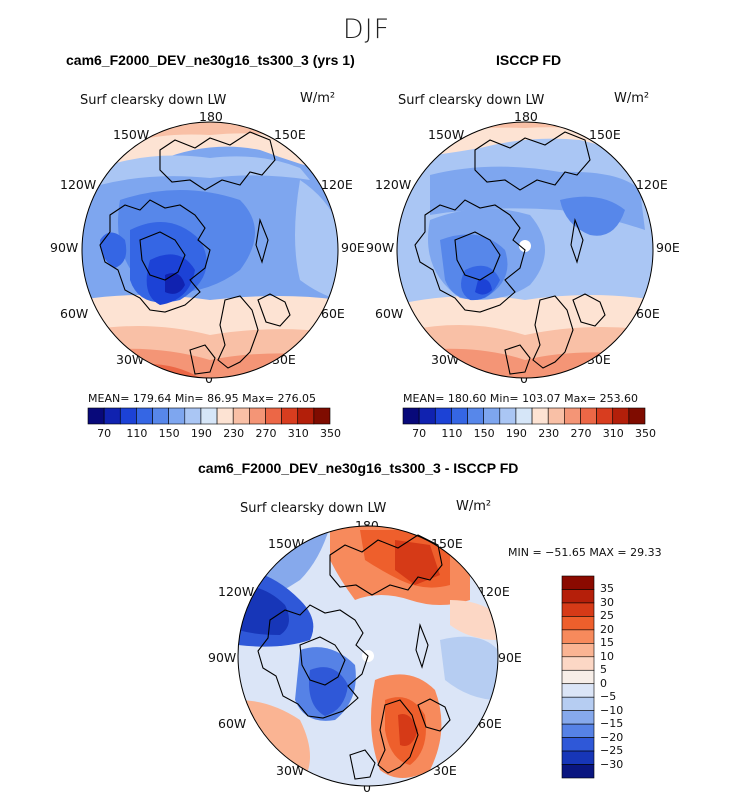 This screenshot has height=798, width=733. I want to click on map-obs-field, so click(525, 250).